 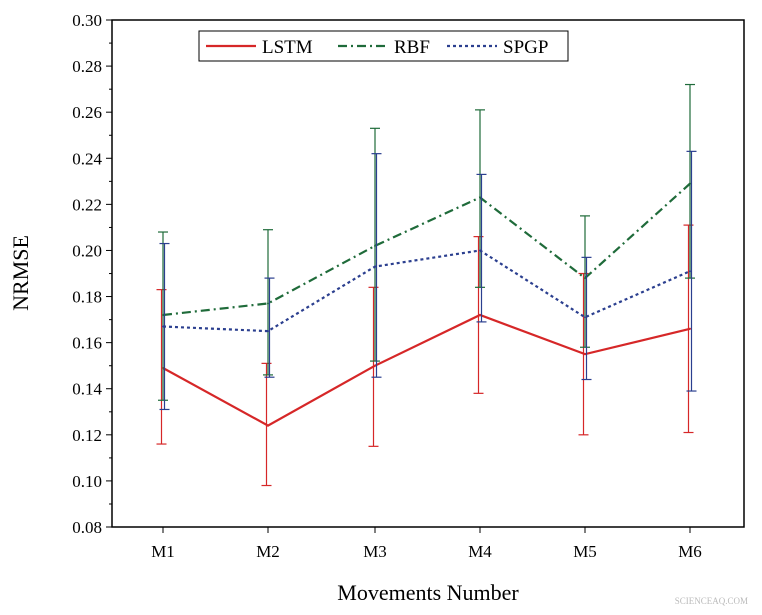 I want to click on watermark: SCIENCEAQ.COM, so click(x=711, y=601).